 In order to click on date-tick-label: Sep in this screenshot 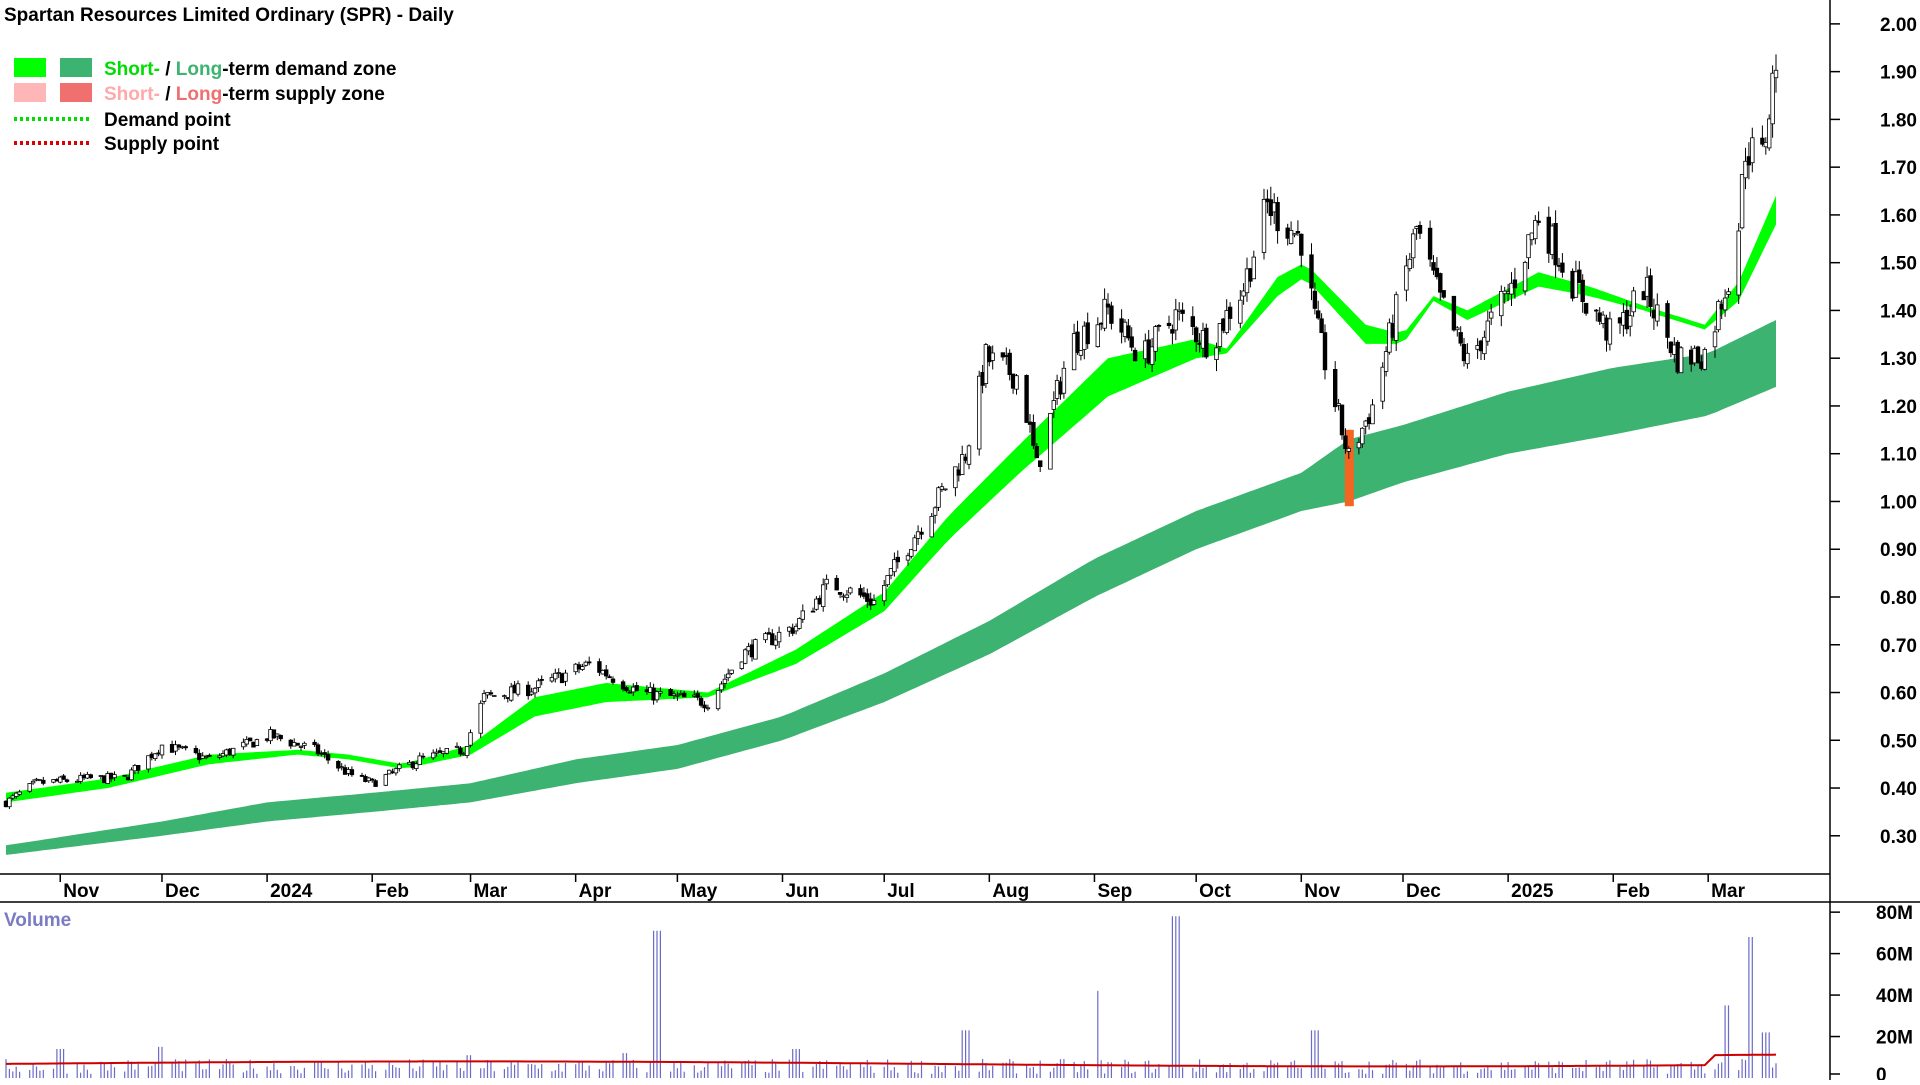, I will do `click(1114, 891)`.